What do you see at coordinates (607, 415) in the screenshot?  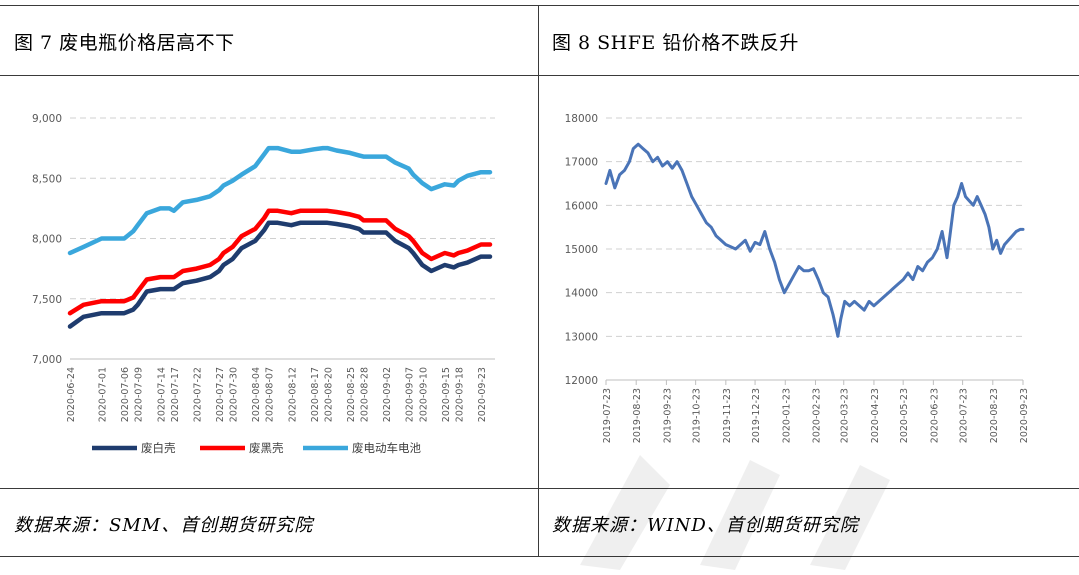 I see `x-tick-label: 2019-07-23` at bounding box center [607, 415].